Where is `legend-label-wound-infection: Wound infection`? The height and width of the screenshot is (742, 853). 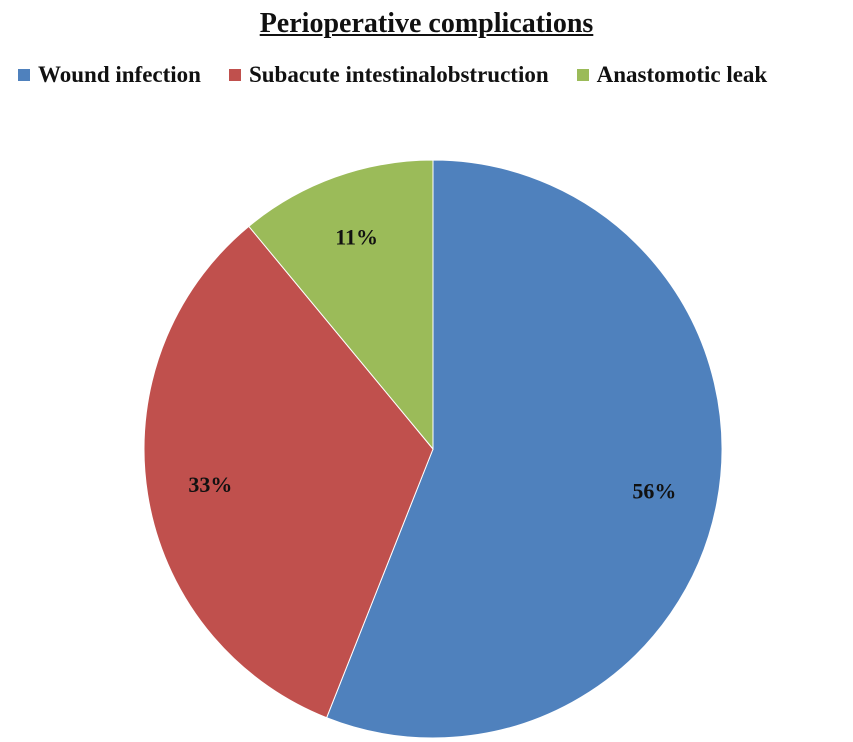 legend-label-wound-infection: Wound infection is located at coordinates (119, 74).